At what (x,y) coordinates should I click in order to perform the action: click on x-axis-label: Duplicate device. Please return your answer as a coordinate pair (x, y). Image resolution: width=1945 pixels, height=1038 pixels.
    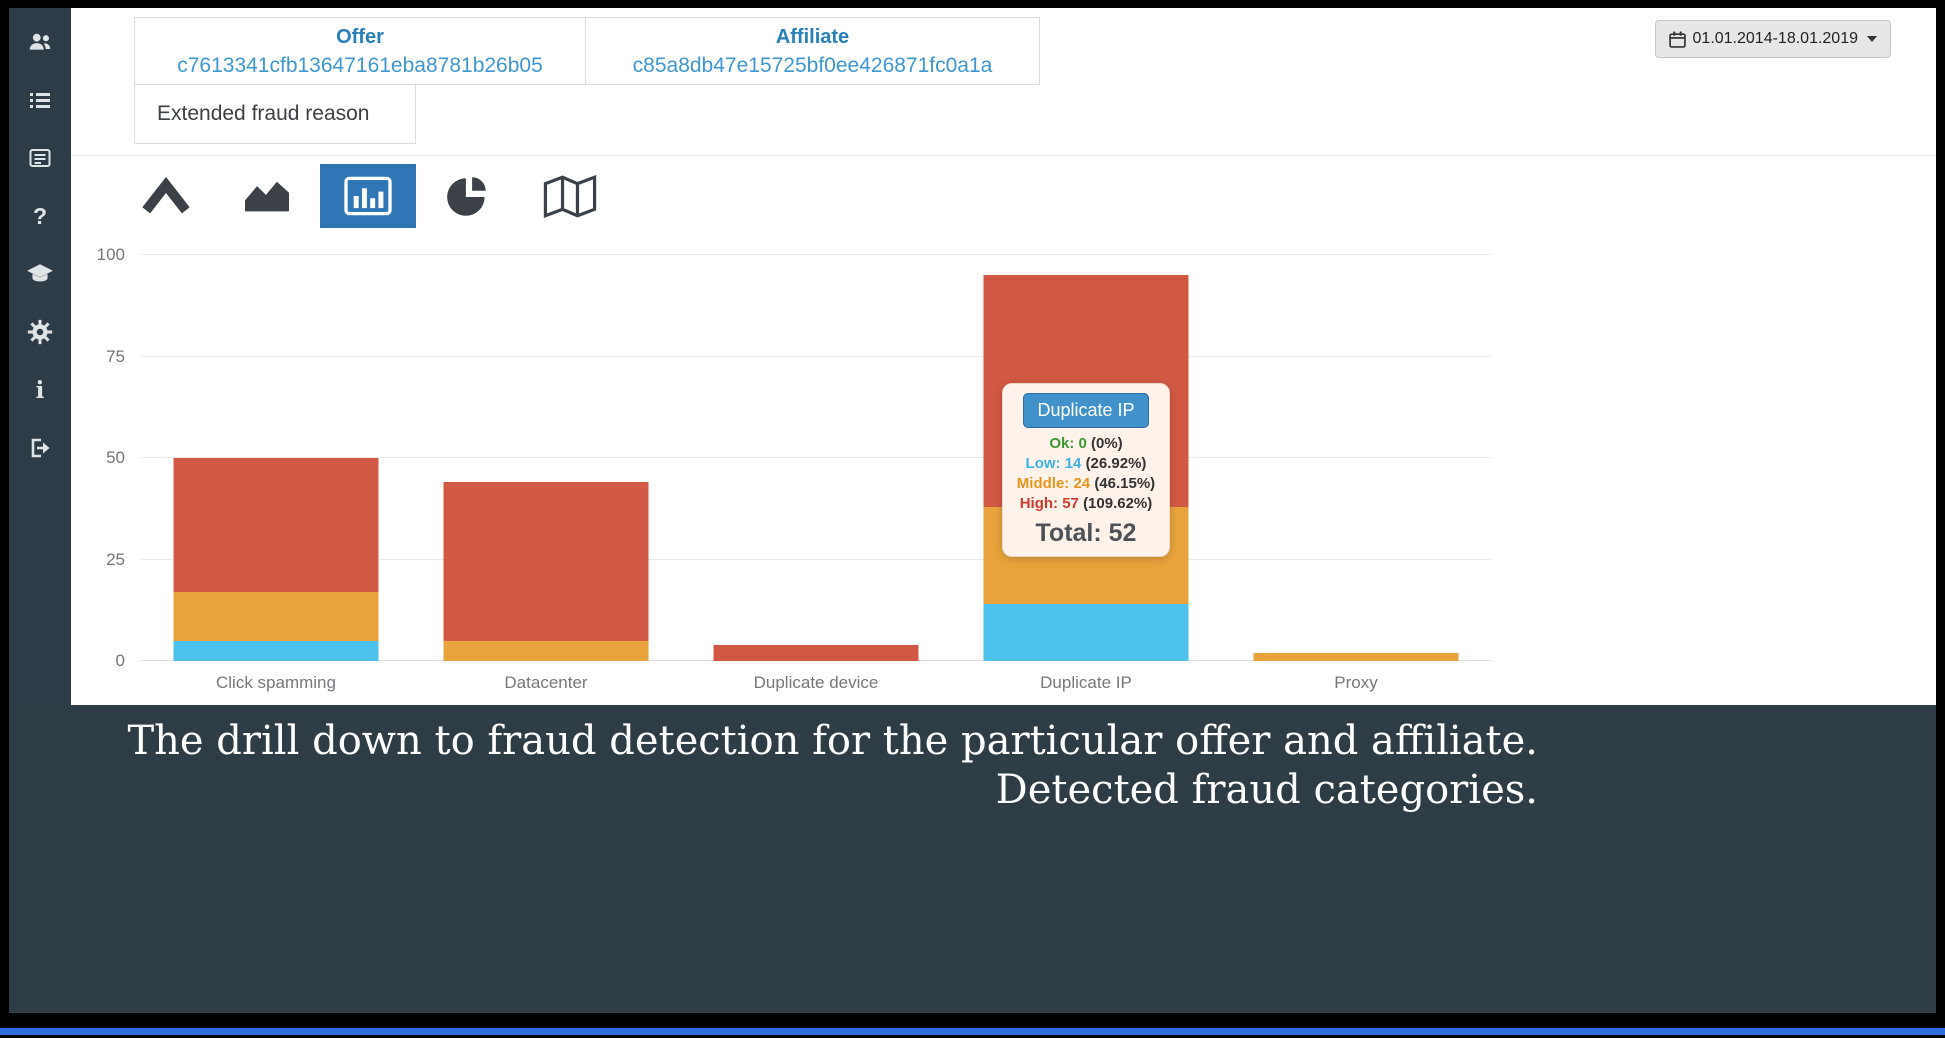
    Looking at the image, I should click on (816, 682).